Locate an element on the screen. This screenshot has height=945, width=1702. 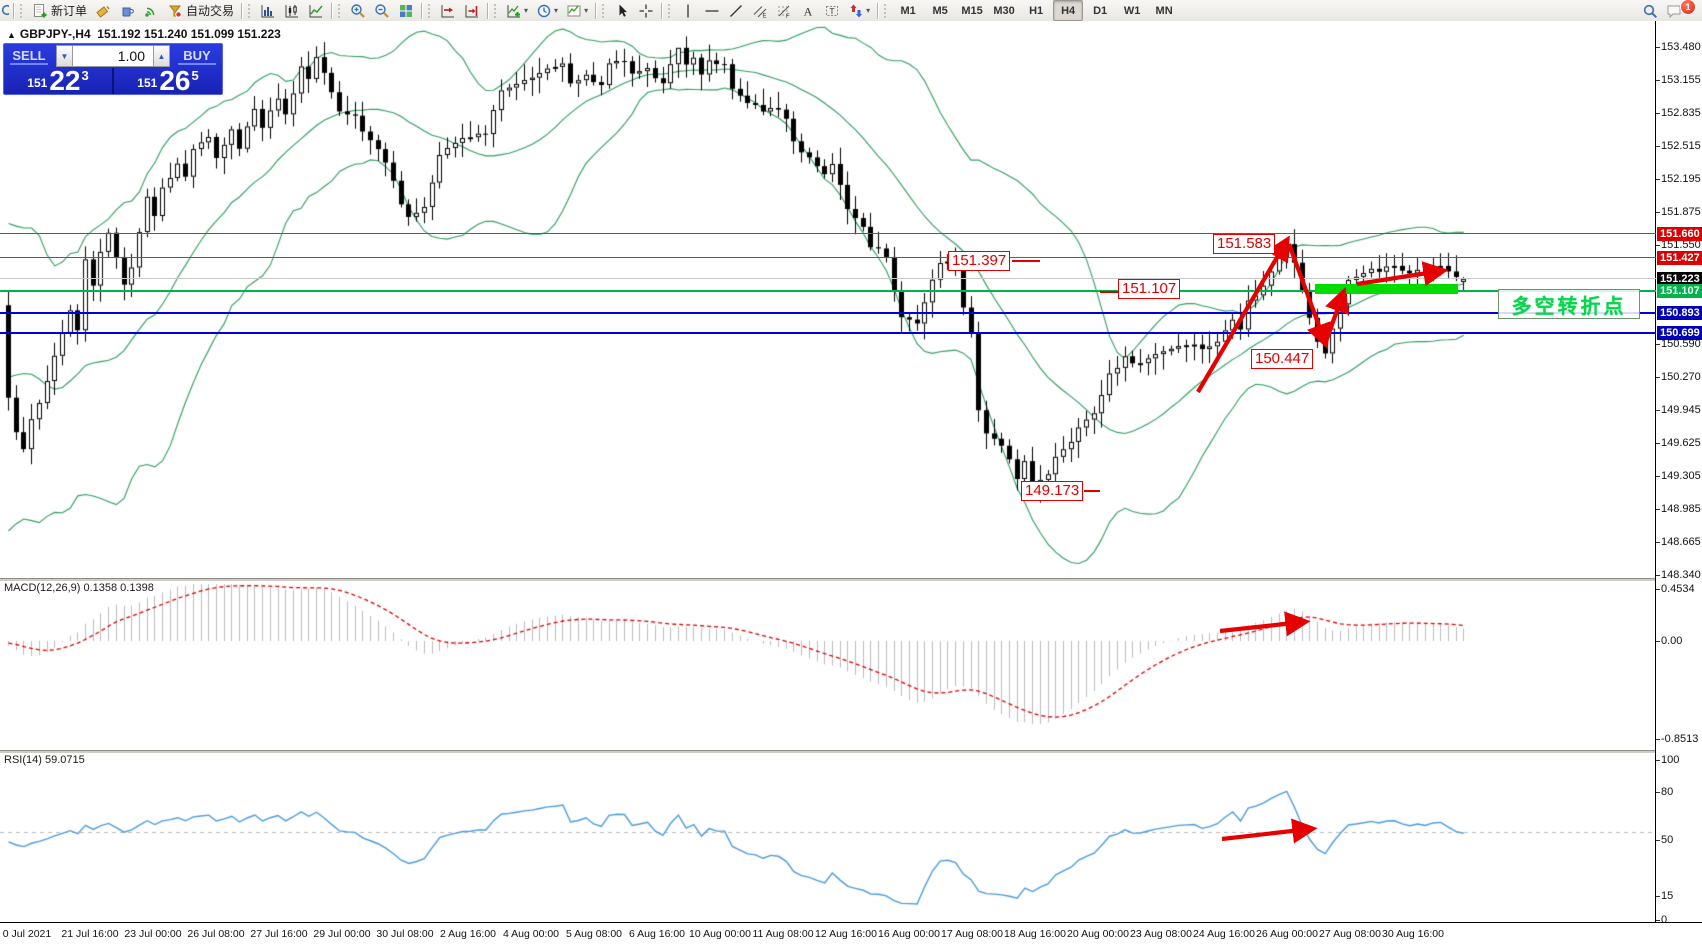
time-label: 6 Aug 16:00 is located at coordinates (657, 934).